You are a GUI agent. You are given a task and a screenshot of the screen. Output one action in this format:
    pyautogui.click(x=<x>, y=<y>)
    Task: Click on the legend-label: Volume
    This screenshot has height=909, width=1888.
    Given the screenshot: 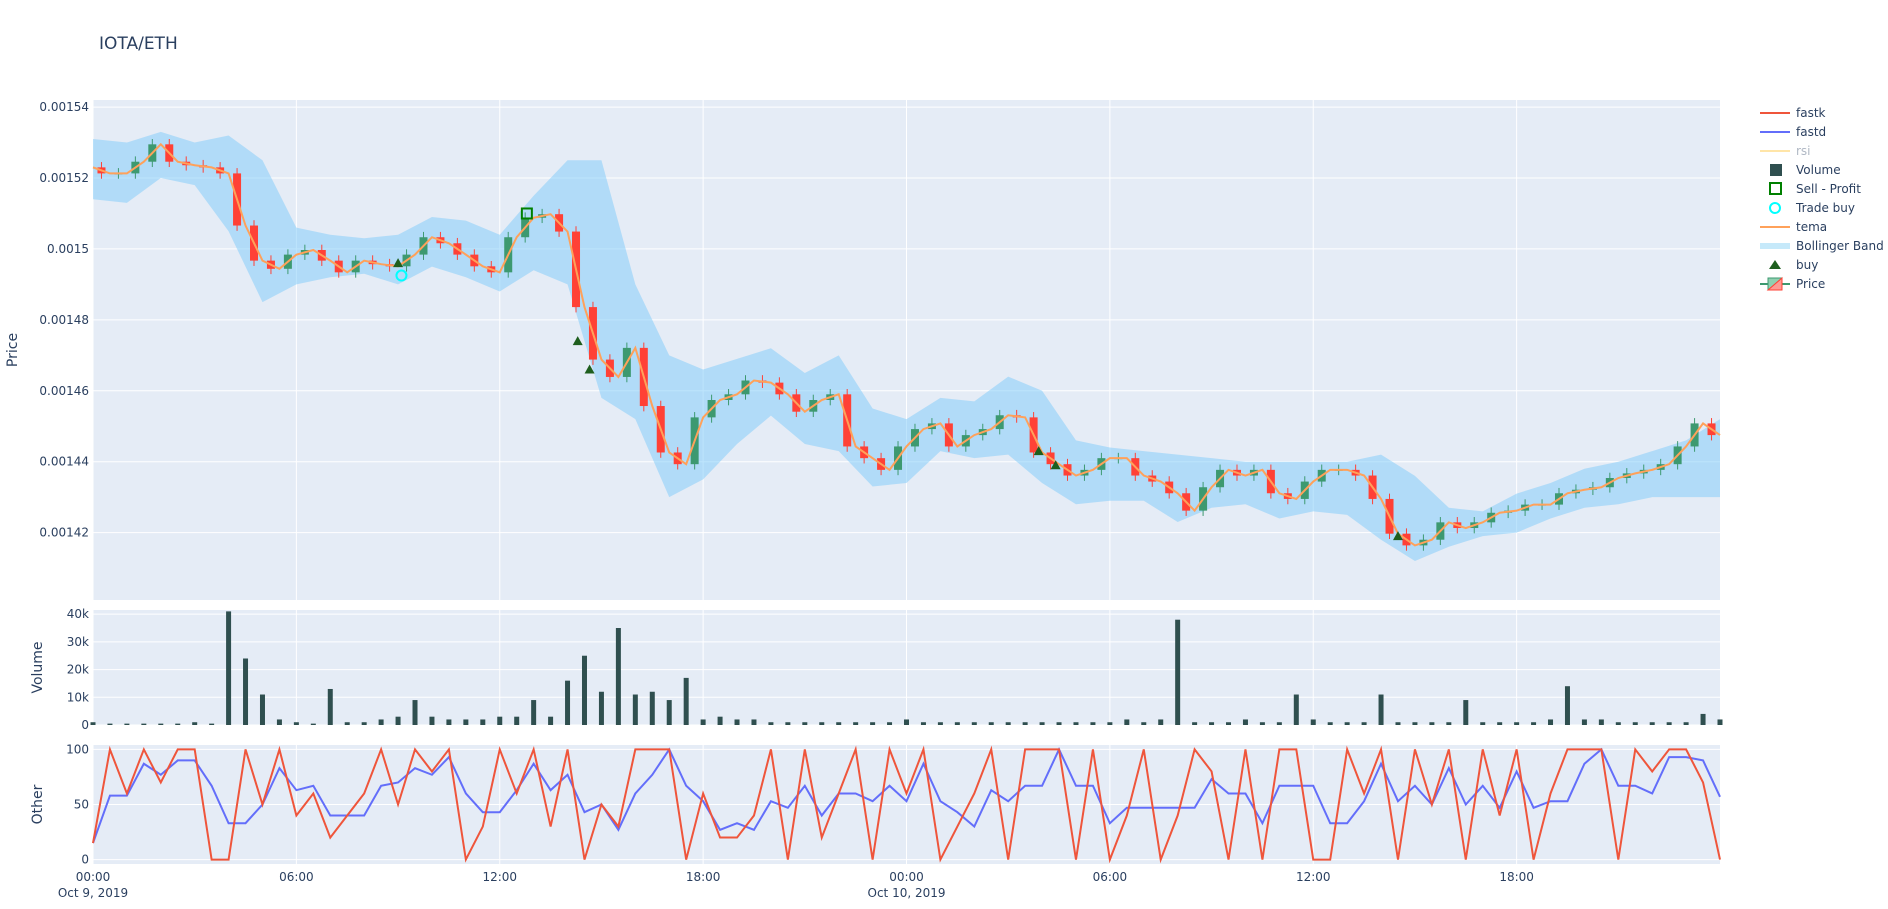 What is the action you would take?
    pyautogui.click(x=1818, y=170)
    